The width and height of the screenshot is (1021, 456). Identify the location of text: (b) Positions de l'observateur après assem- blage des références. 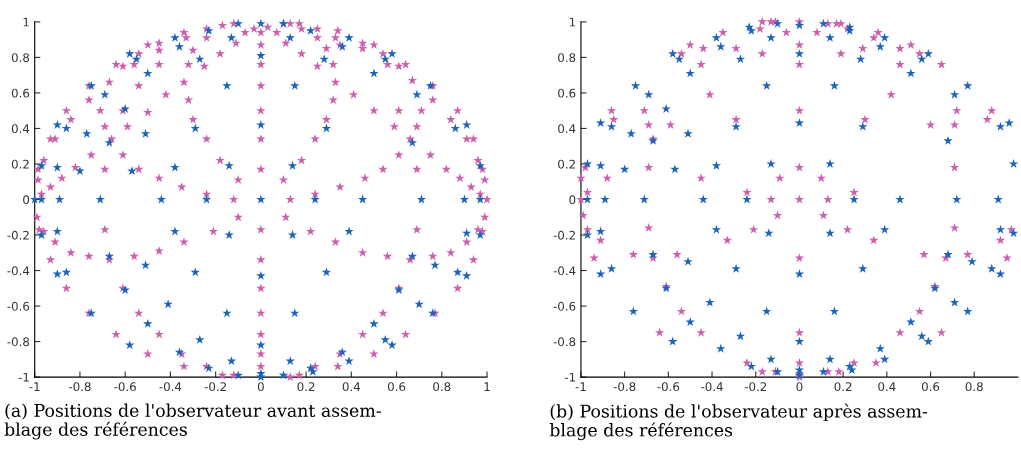
(738, 422).